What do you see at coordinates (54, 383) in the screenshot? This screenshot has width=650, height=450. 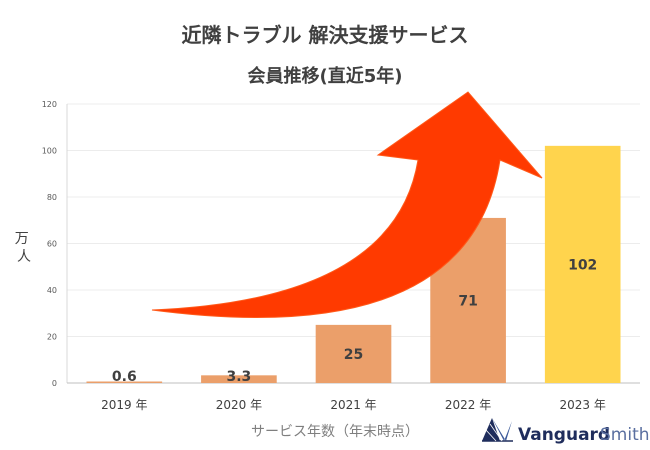 I see `y-tick-label: 0` at bounding box center [54, 383].